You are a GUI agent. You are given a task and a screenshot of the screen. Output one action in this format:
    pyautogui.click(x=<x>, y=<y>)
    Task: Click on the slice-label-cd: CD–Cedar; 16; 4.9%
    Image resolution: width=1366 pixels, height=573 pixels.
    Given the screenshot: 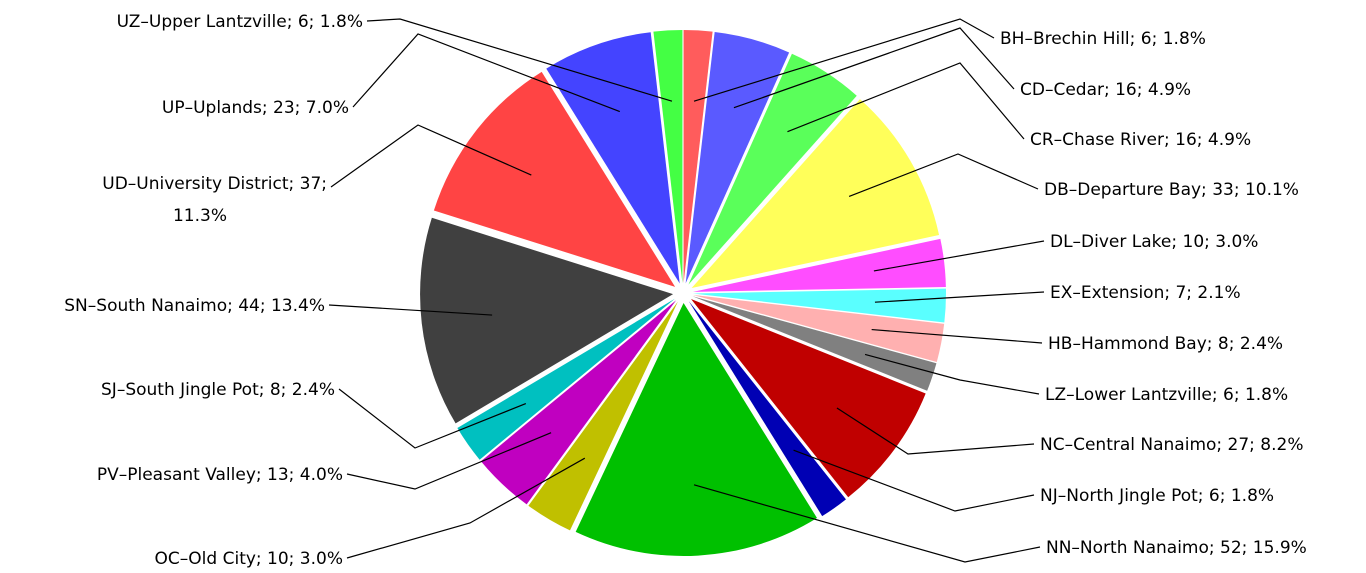 What is the action you would take?
    pyautogui.click(x=1105, y=90)
    